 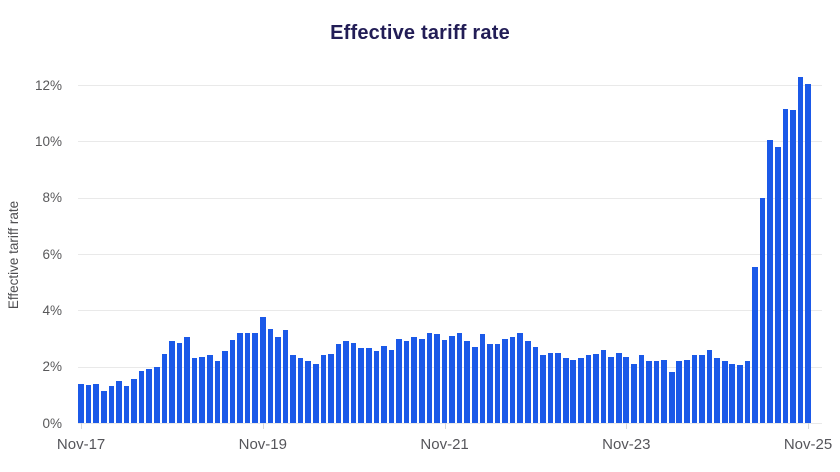 I want to click on x-tick-label: Nov-21, so click(x=444, y=444).